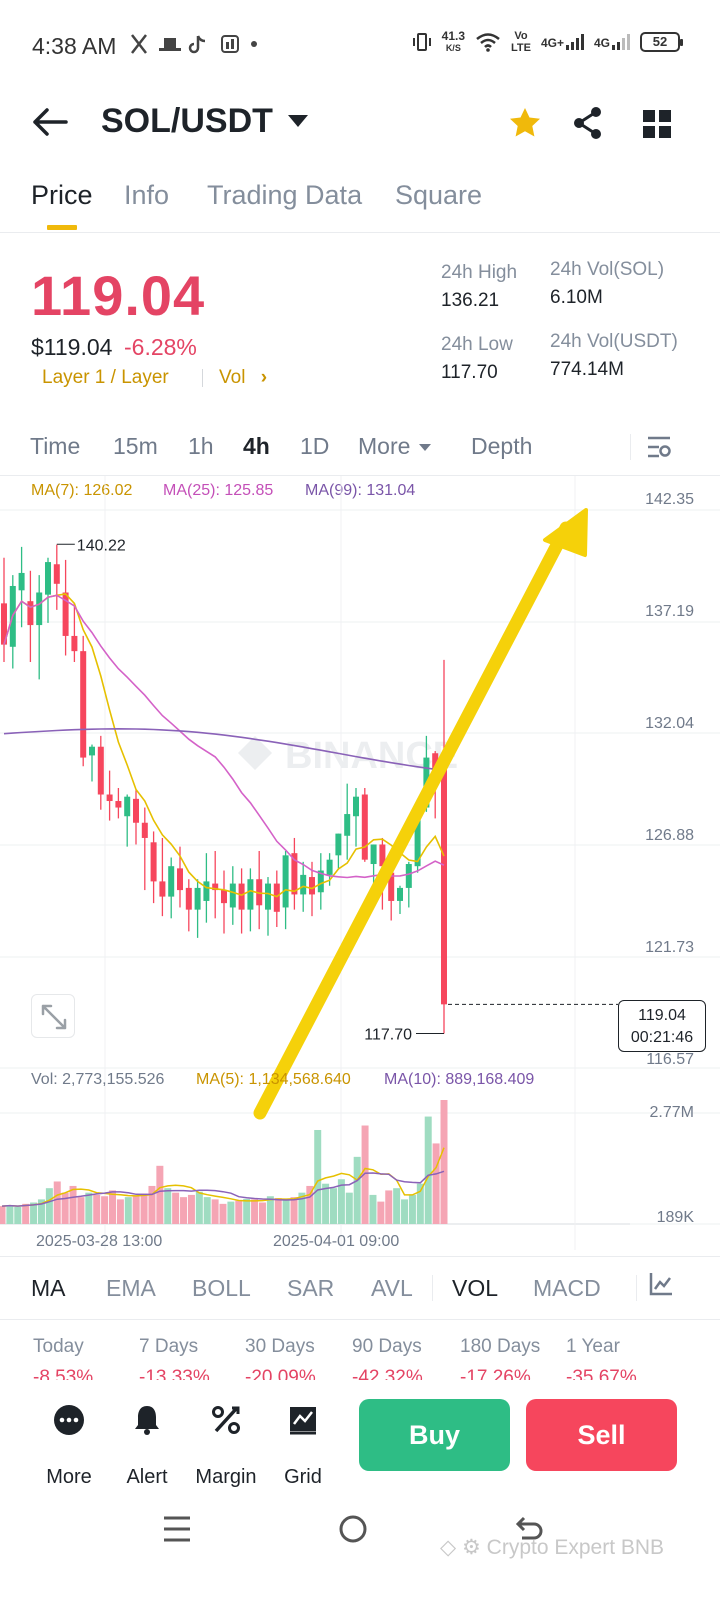 This screenshot has width=720, height=1600. What do you see at coordinates (502, 446) in the screenshot?
I see `interval-depth: Depth` at bounding box center [502, 446].